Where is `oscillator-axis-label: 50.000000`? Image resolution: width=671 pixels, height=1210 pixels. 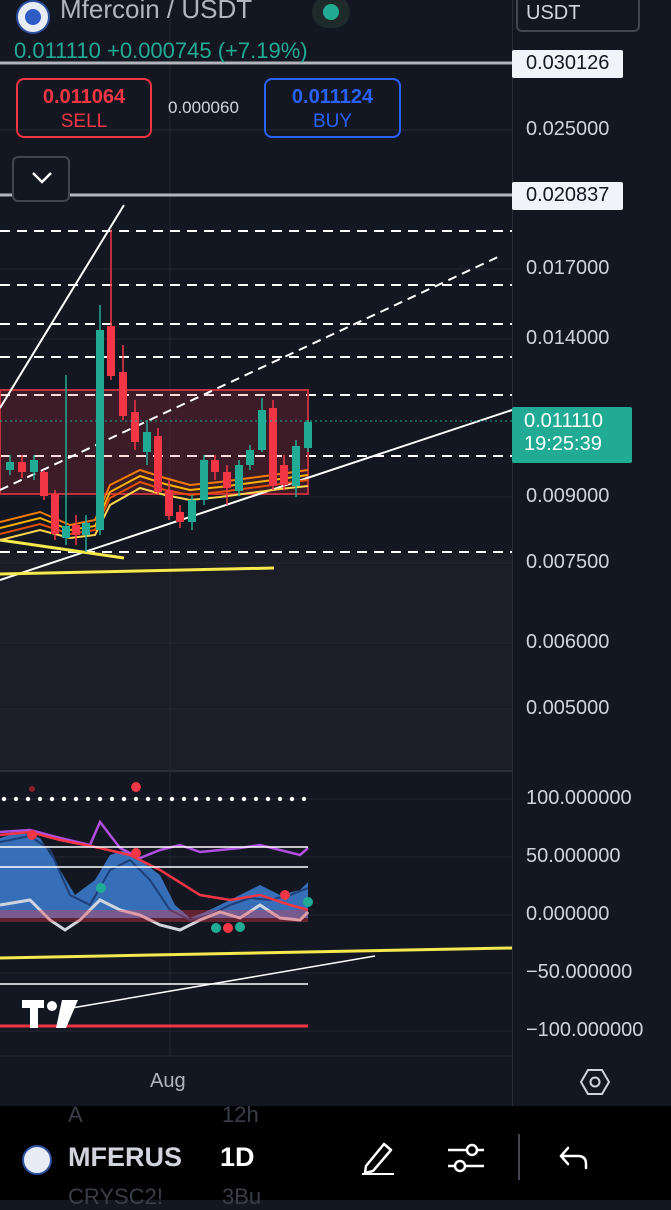
oscillator-axis-label: 50.000000 is located at coordinates (573, 856).